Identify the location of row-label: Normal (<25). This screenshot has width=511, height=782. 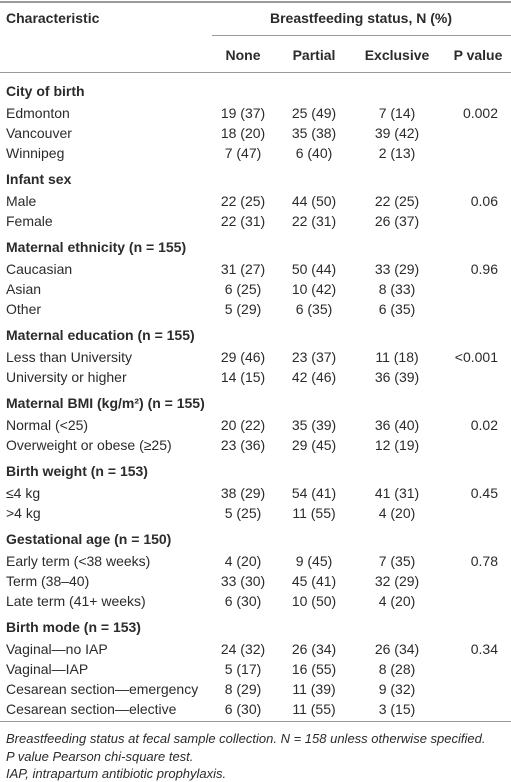
(47, 425).